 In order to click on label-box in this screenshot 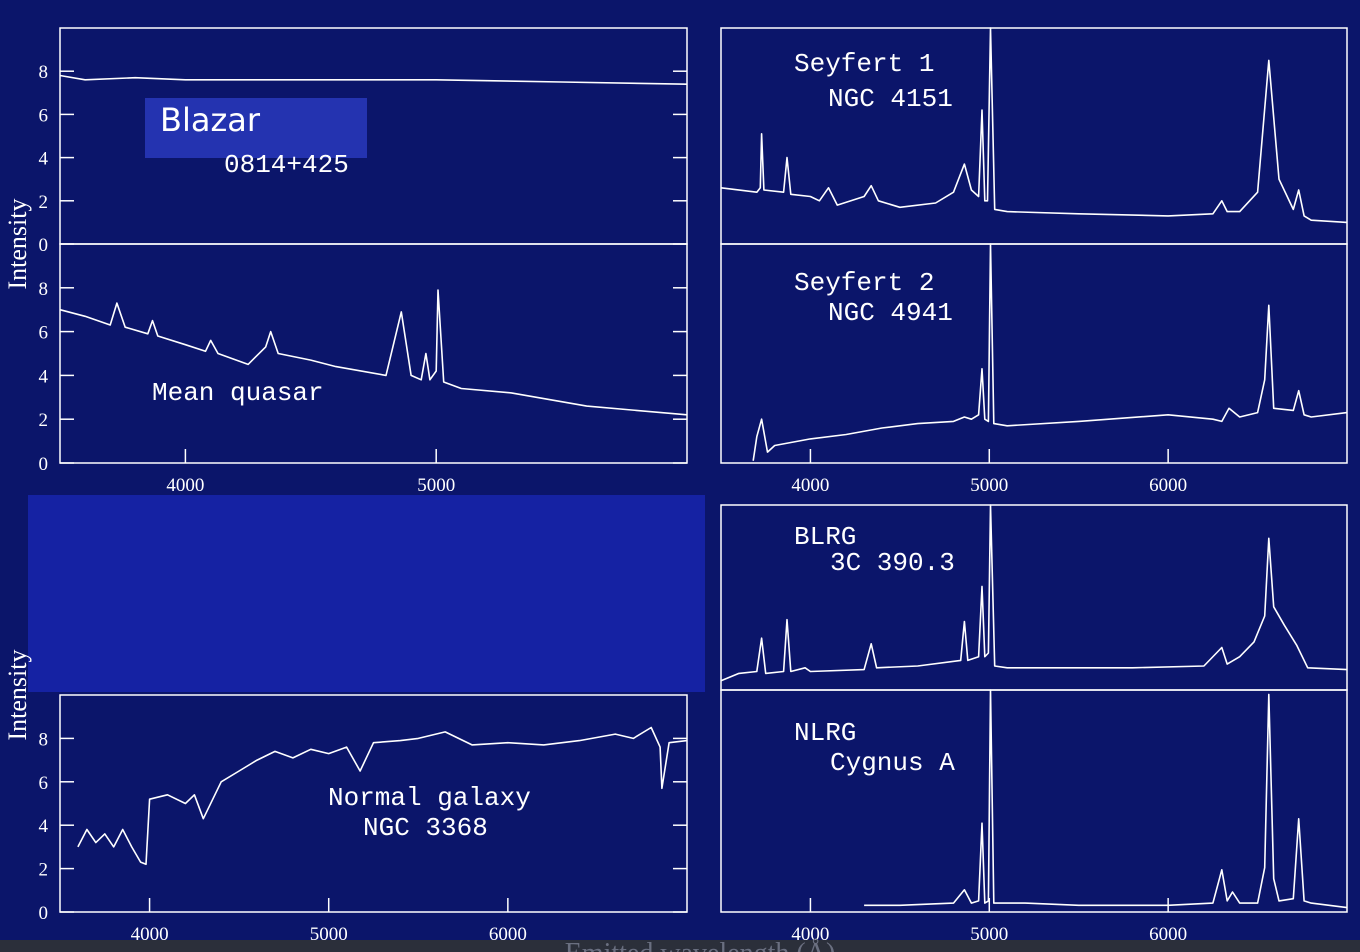, I will do `click(256, 128)`.